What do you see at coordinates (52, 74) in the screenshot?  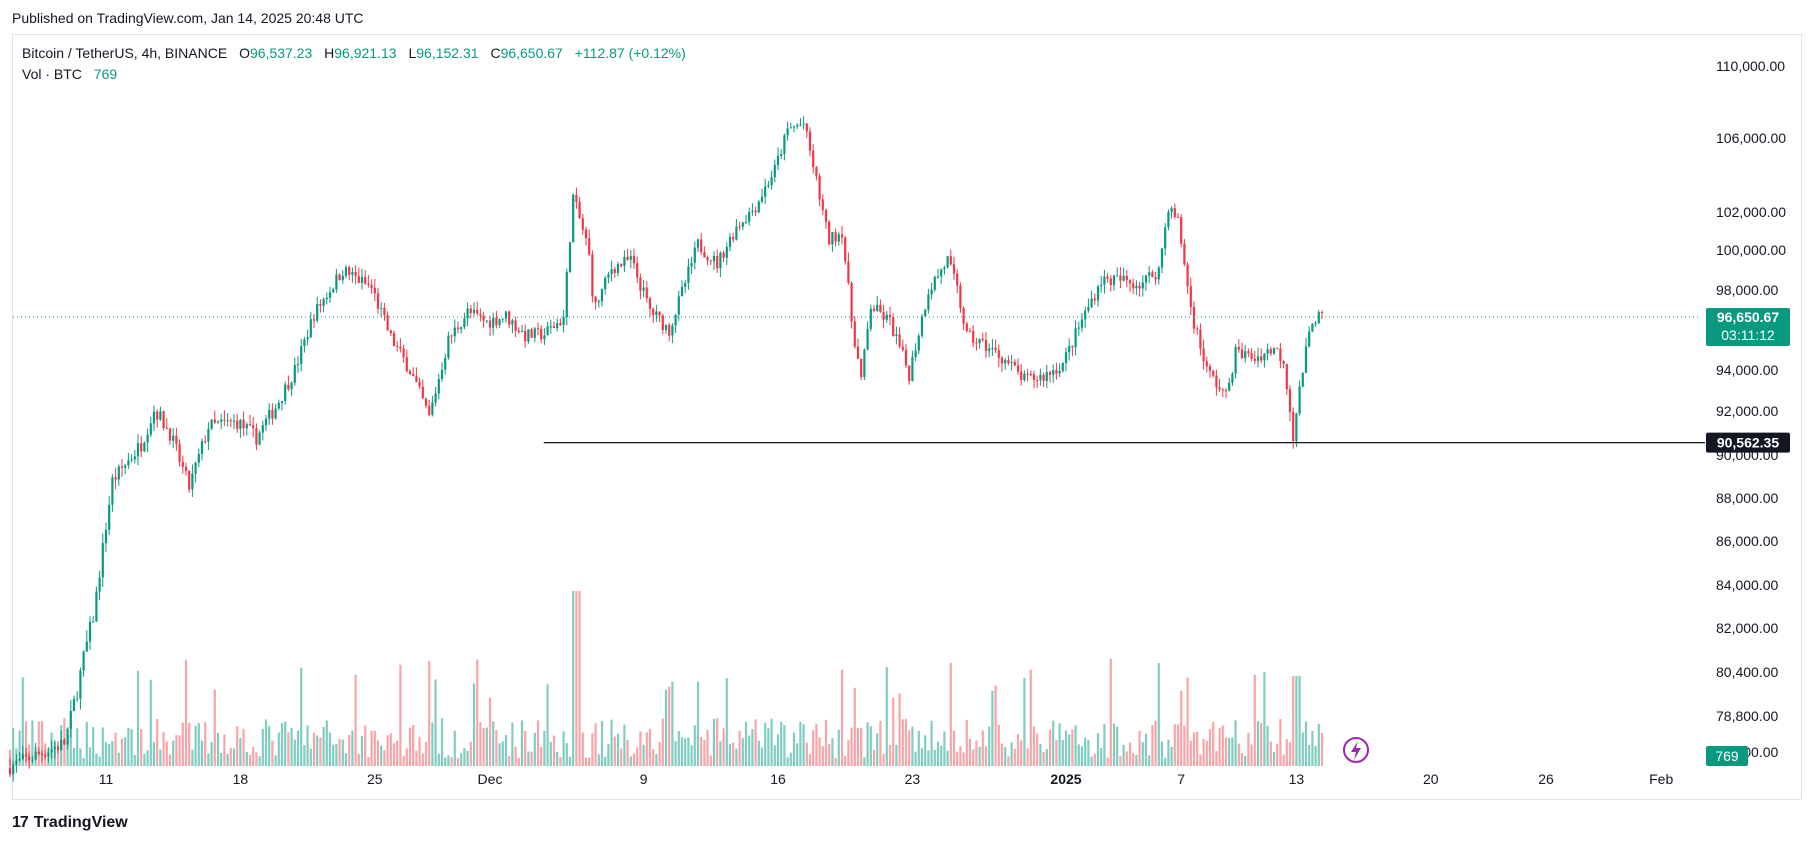 I see `volume-label: Vol · BTC` at bounding box center [52, 74].